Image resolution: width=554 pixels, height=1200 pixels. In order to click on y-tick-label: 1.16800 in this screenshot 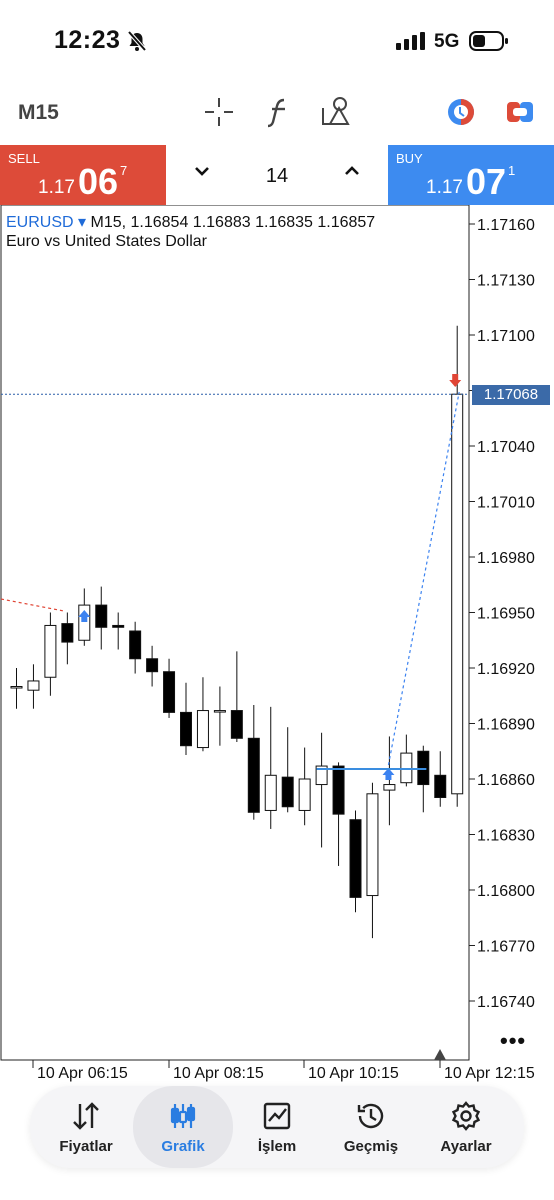, I will do `click(506, 891)`.